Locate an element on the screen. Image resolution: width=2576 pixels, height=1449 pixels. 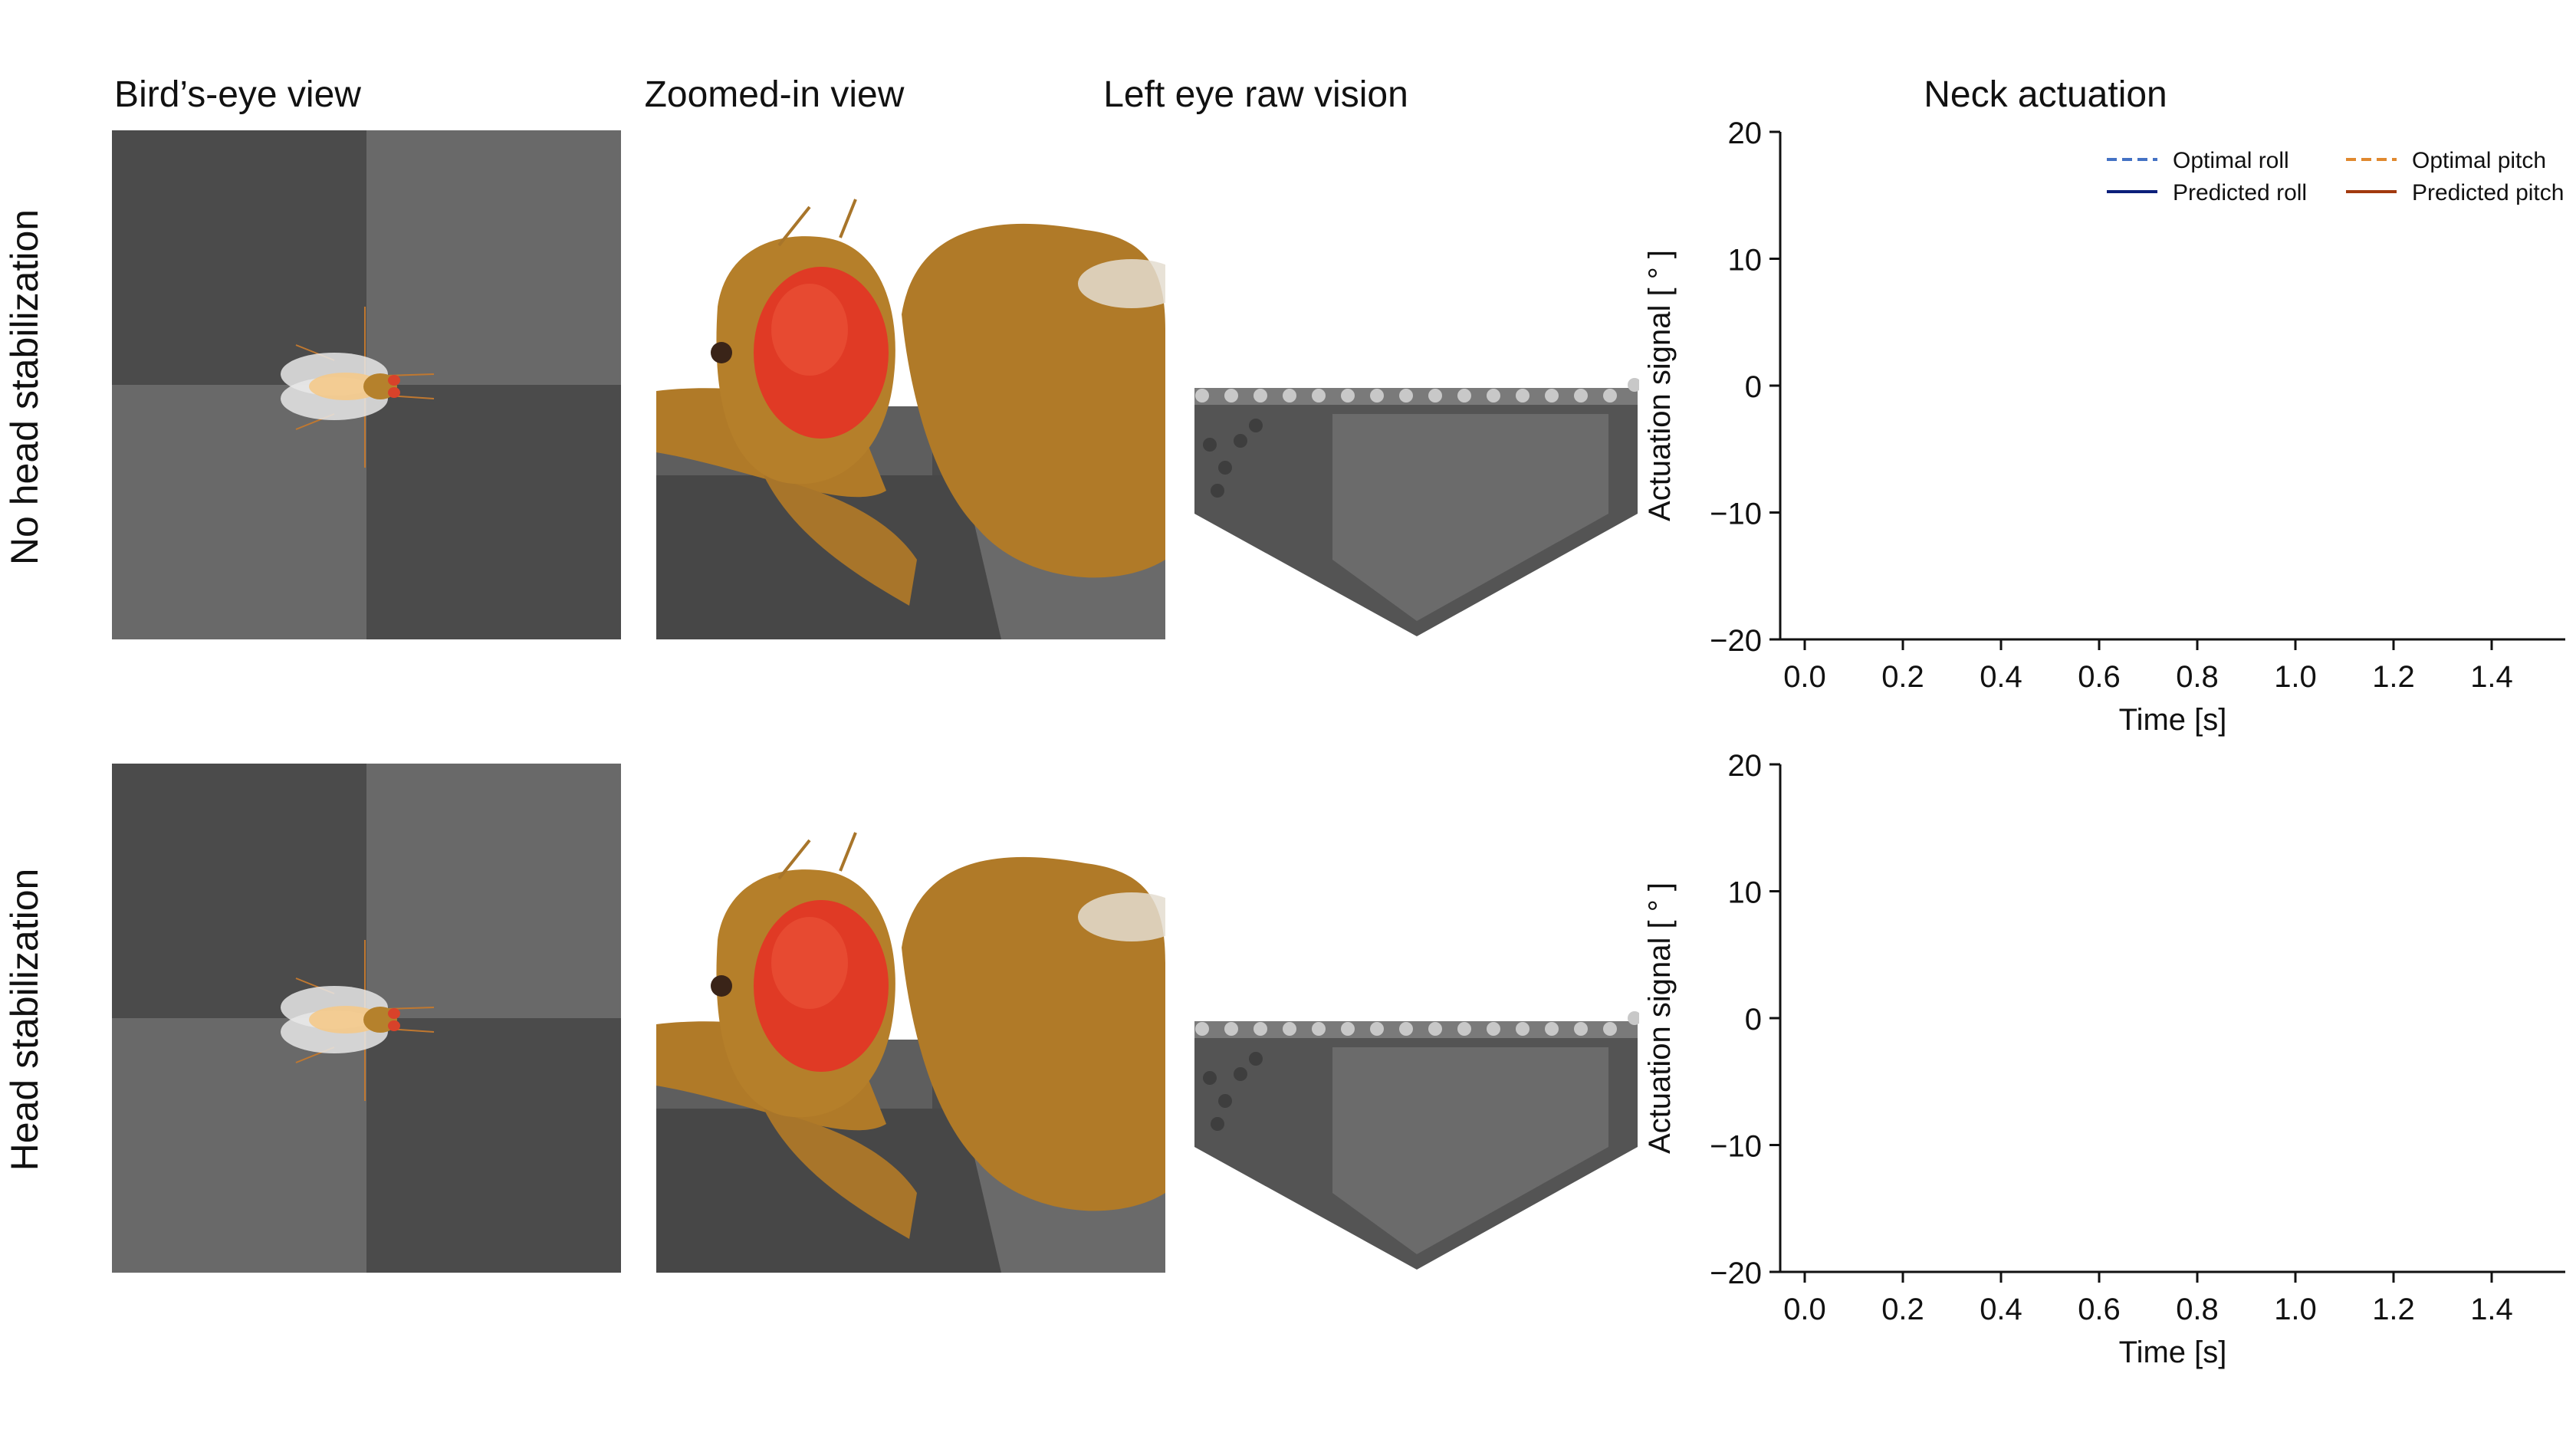
zoomed-in-panel-top is located at coordinates (911, 385).